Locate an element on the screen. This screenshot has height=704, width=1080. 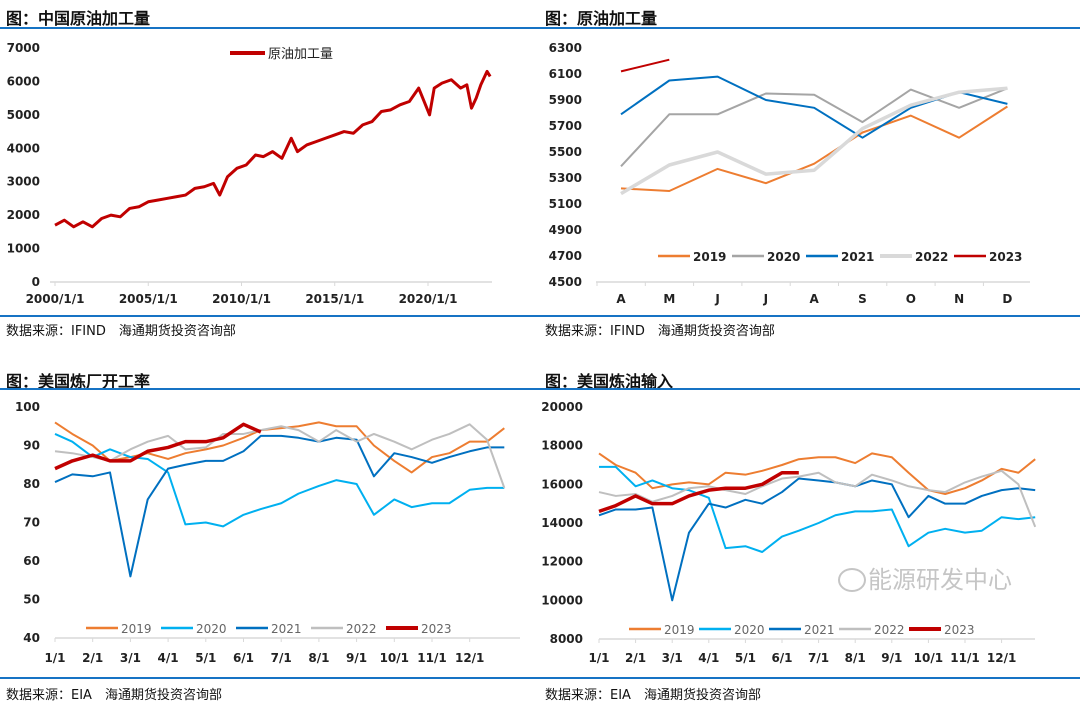
x-tick-label: 2015/1/1 is located at coordinates (334, 299).